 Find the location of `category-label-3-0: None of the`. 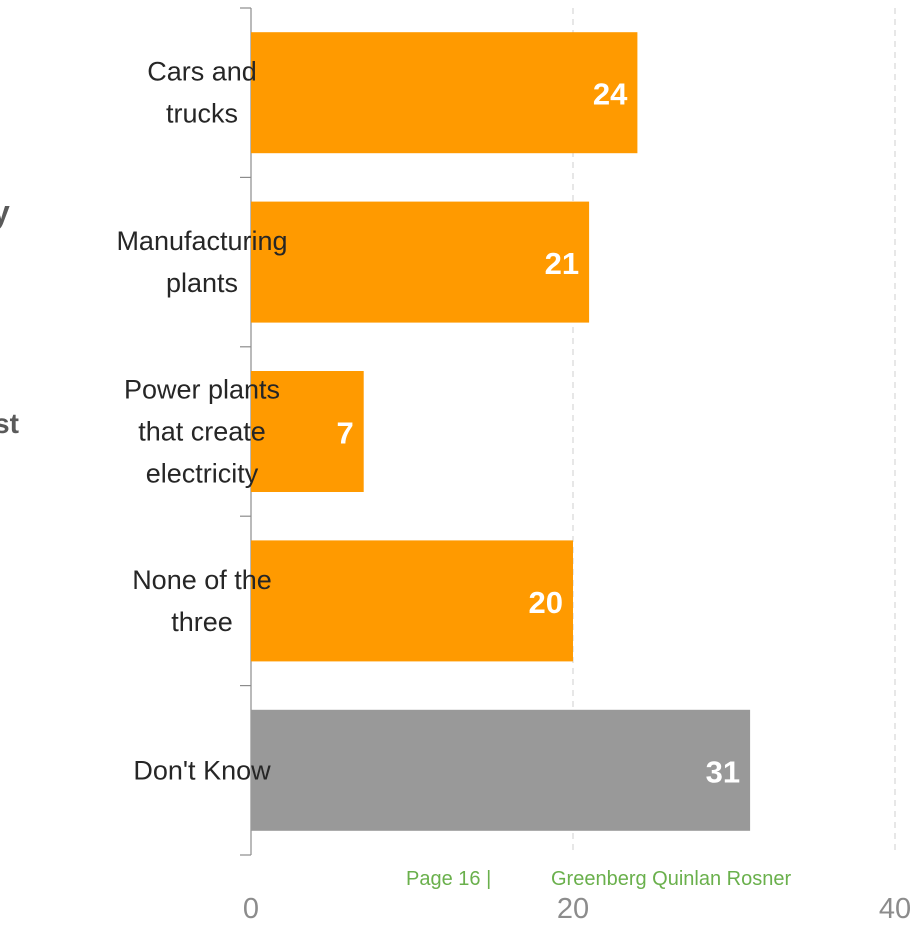

category-label-3-0: None of the is located at coordinates (202, 580).